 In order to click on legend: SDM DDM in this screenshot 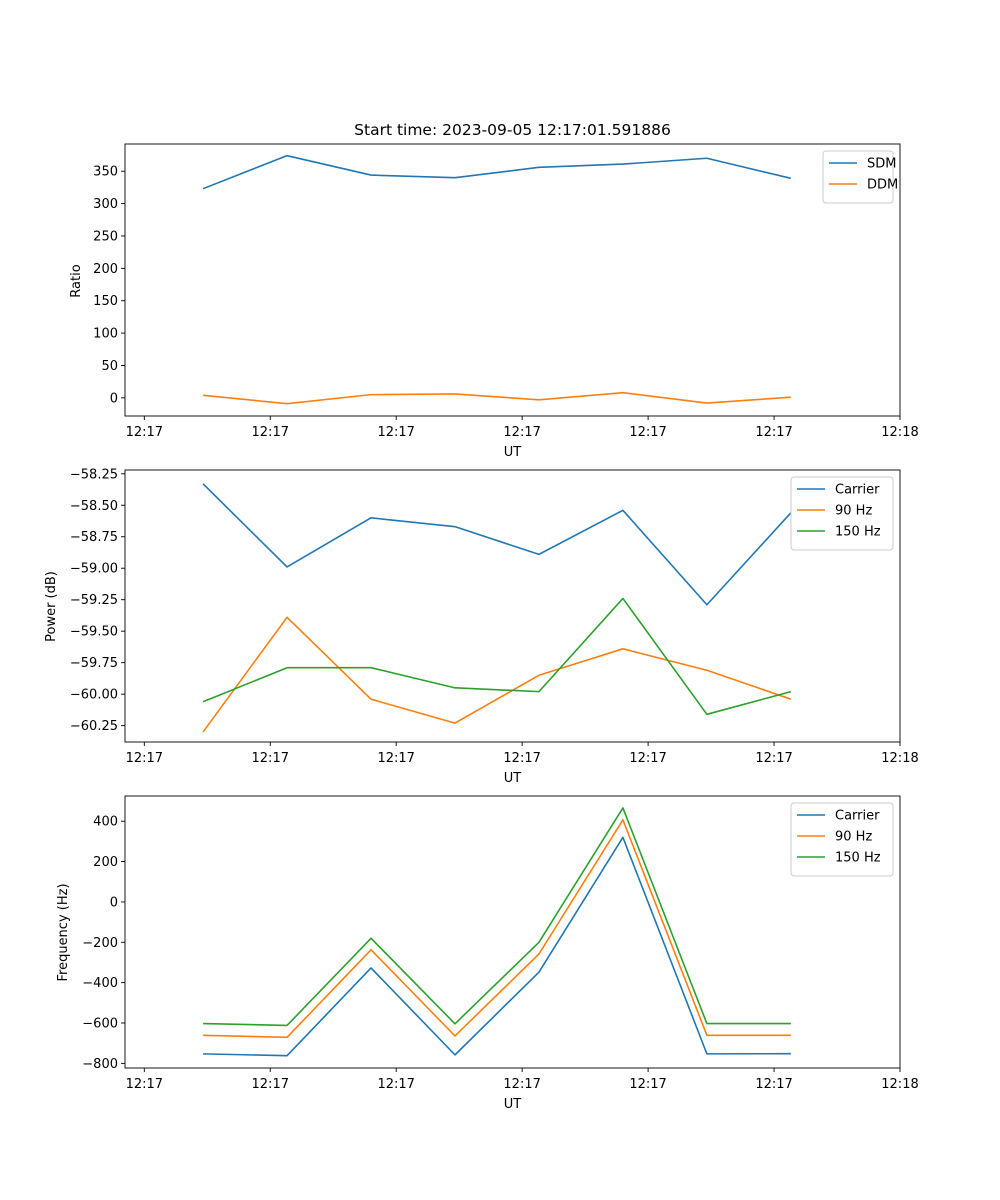, I will do `click(860, 177)`.